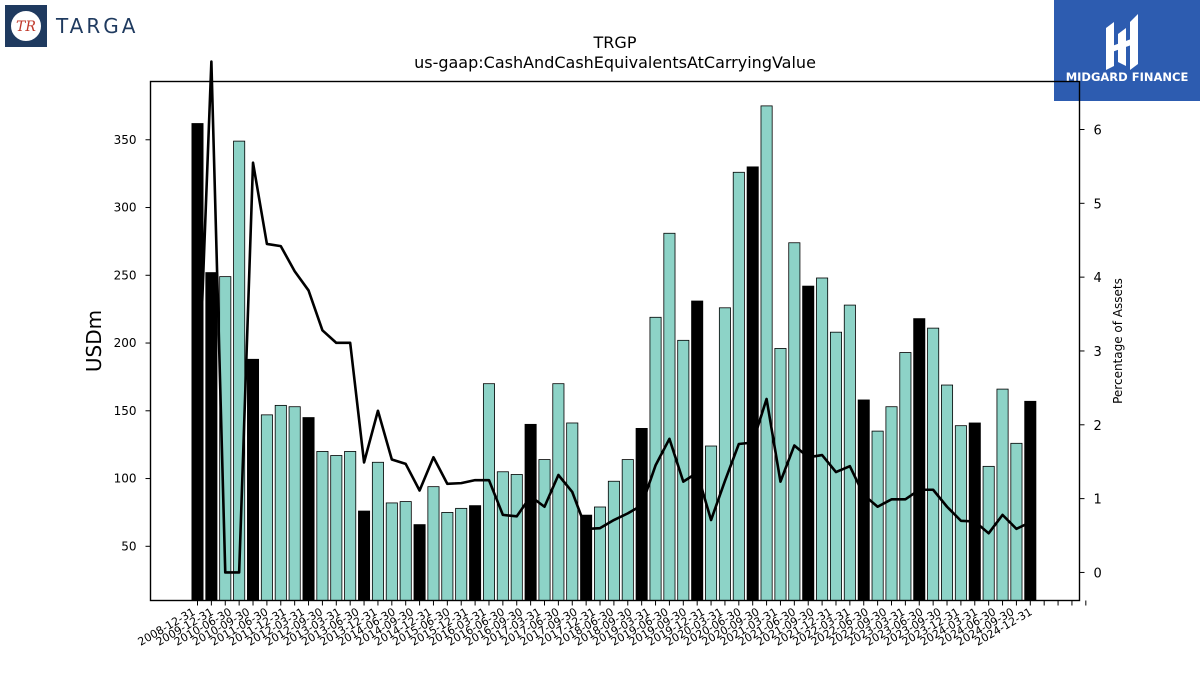 The height and width of the screenshot is (675, 1200). What do you see at coordinates (1098, 573) in the screenshot?
I see `y2-tick-label: 0` at bounding box center [1098, 573].